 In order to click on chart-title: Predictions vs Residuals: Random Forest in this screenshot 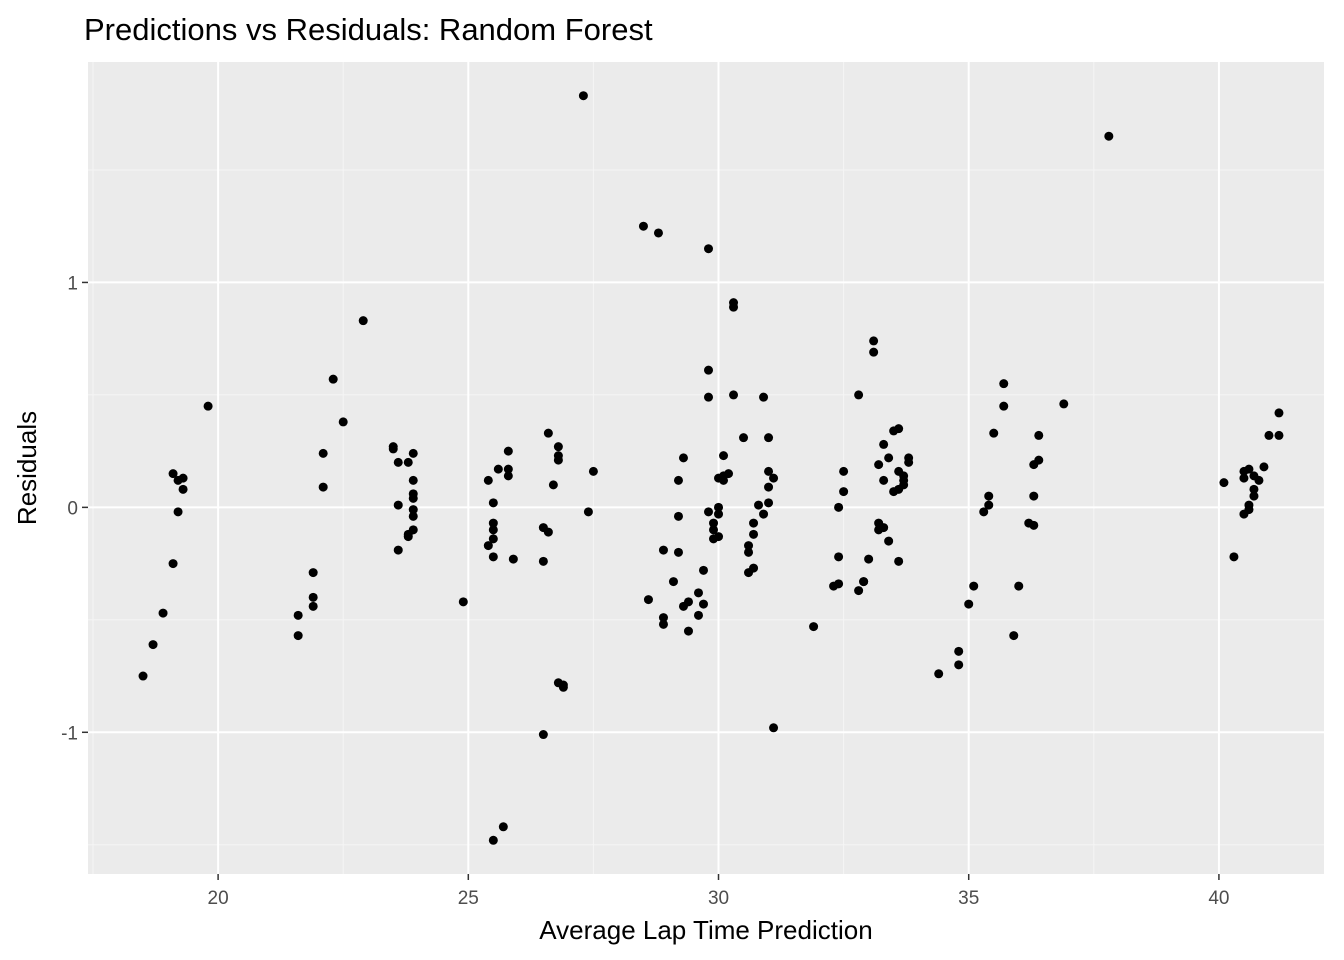, I will do `click(368, 29)`.